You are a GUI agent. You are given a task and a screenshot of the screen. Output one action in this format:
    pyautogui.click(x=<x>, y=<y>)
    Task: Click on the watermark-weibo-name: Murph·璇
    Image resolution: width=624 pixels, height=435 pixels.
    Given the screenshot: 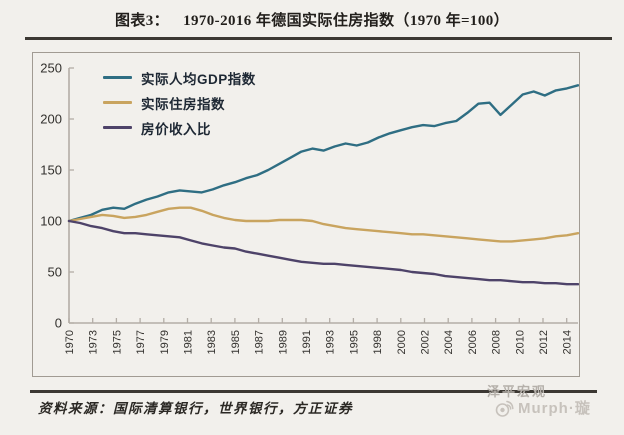 What is the action you would take?
    pyautogui.click(x=554, y=408)
    